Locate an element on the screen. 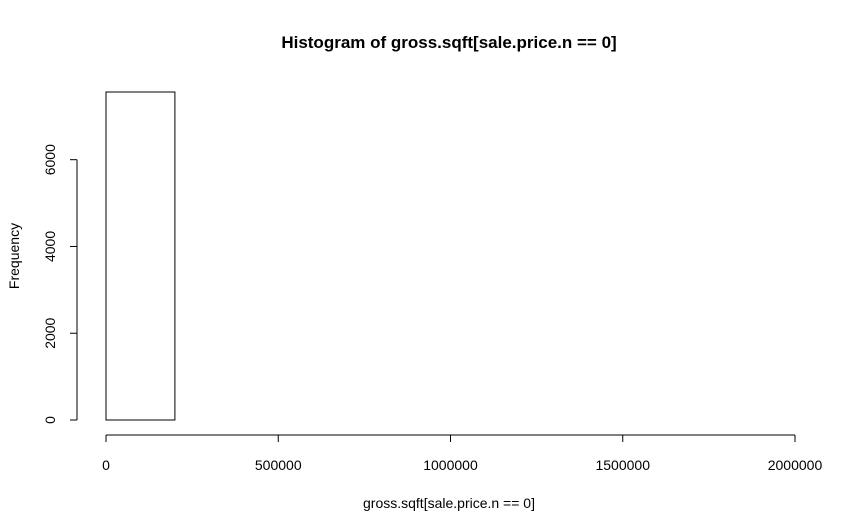  y-tick-label: 0 is located at coordinates (50, 420).